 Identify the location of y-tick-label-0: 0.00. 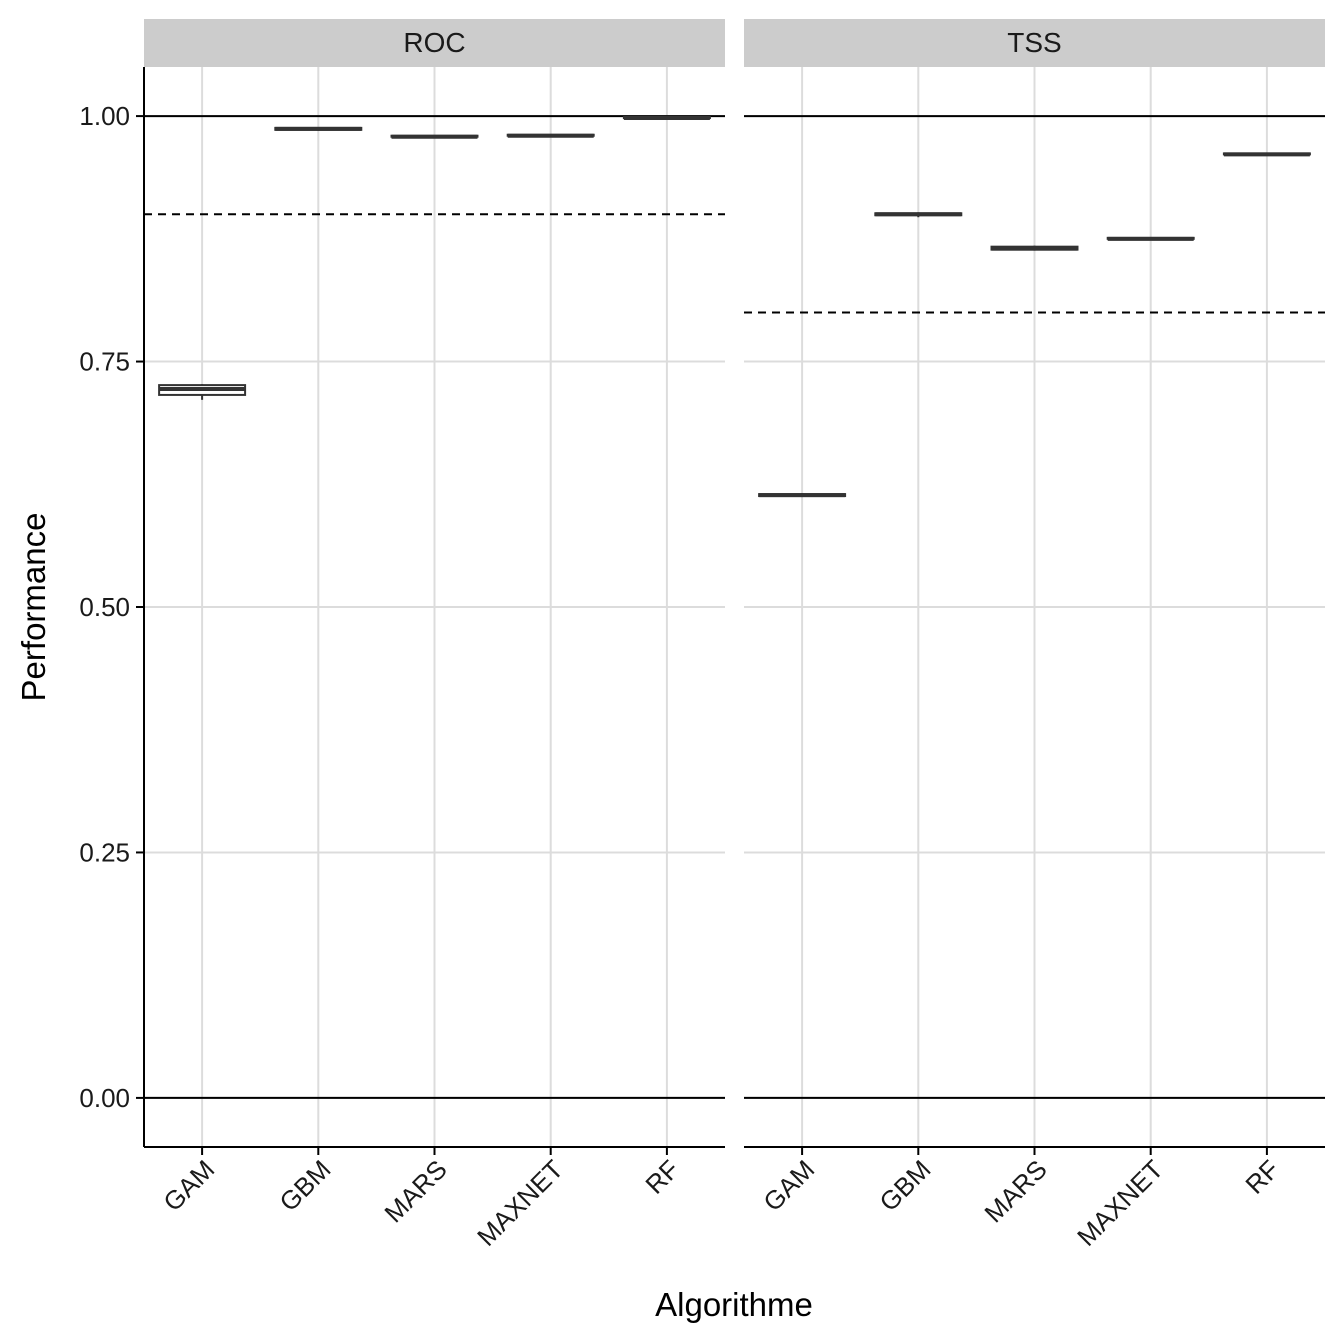
(104, 1098).